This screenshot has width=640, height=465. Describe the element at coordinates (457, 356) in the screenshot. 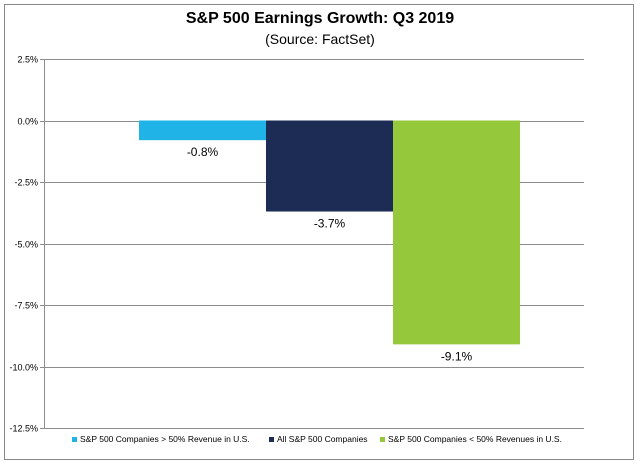

I see `data-label: -9.1%` at that location.